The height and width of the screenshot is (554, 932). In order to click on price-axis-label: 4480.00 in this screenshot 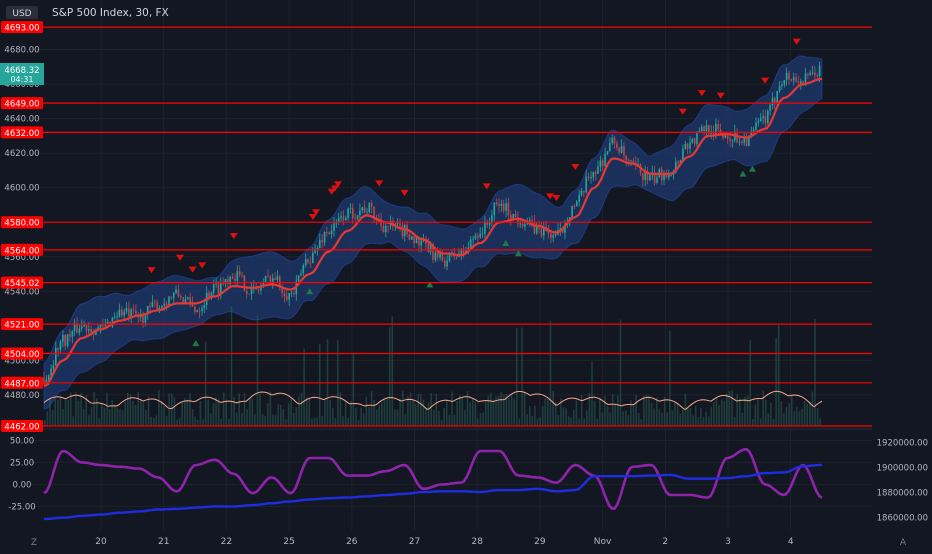, I will do `click(21, 396)`.